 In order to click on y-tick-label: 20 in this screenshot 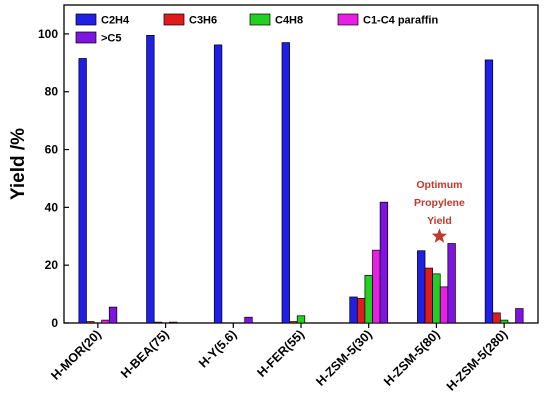, I will do `click(52, 265)`.